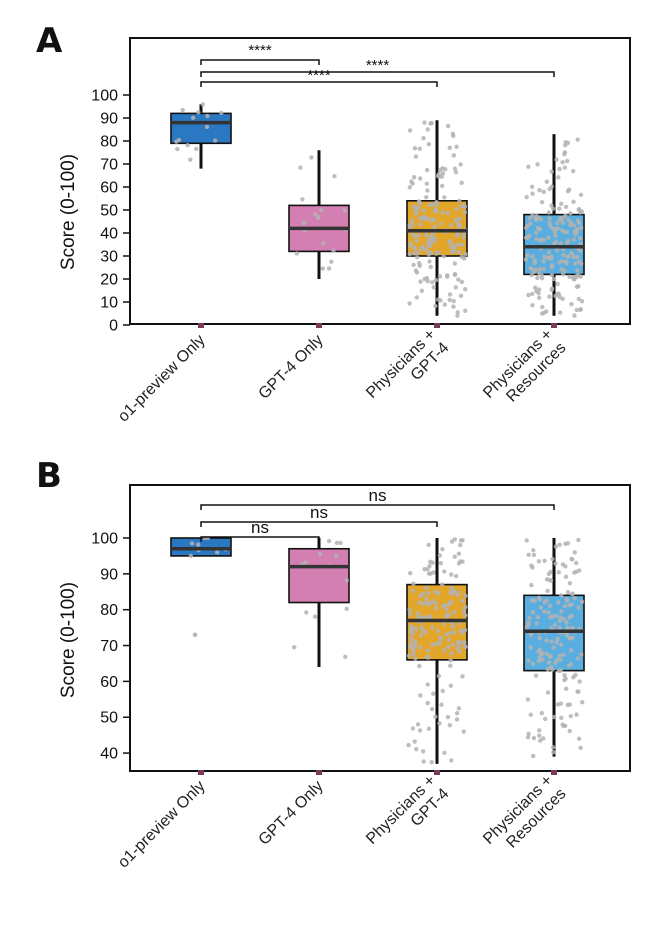  I want to click on x-category-label-line: o1-preview Only, so click(162, 825).